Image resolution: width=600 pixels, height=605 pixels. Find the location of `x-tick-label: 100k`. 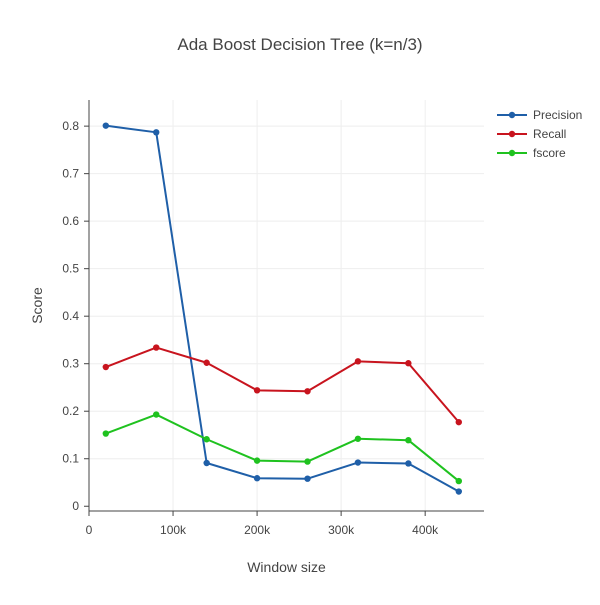

x-tick-label: 100k is located at coordinates (173, 530).